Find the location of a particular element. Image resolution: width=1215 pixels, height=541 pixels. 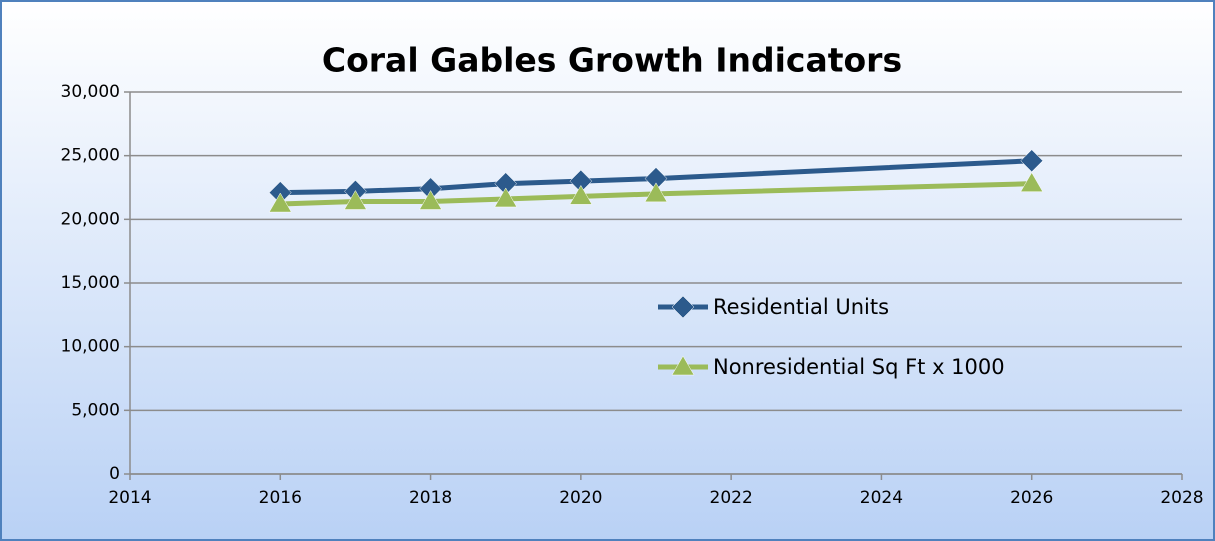

y-tick-label: 10,000 is located at coordinates (90, 347).